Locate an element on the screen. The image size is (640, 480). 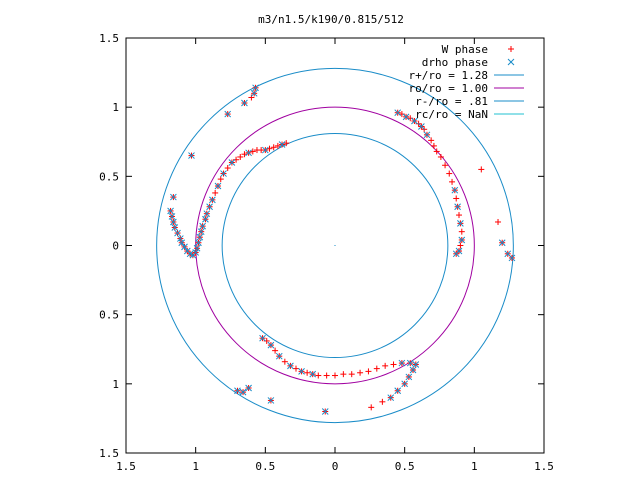
legend-label: rc/ro = NaN is located at coordinates (451, 114).